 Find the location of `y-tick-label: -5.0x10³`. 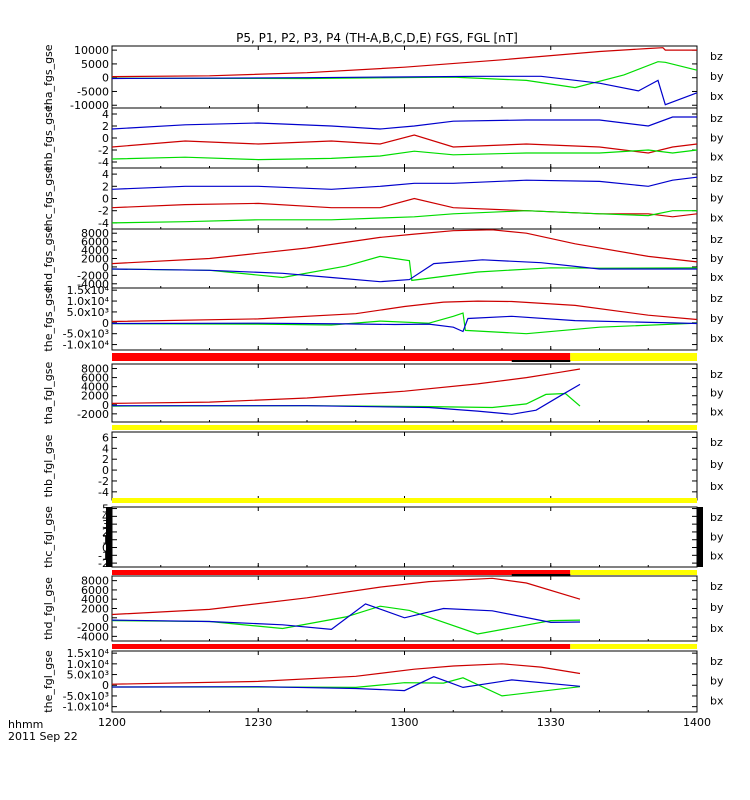

y-tick-label: -5.0x10³ is located at coordinates (86, 696).